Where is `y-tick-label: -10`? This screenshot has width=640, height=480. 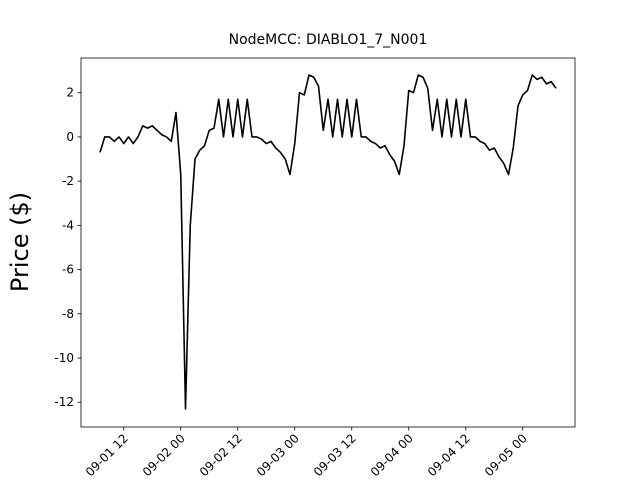 y-tick-label: -10 is located at coordinates (64, 358).